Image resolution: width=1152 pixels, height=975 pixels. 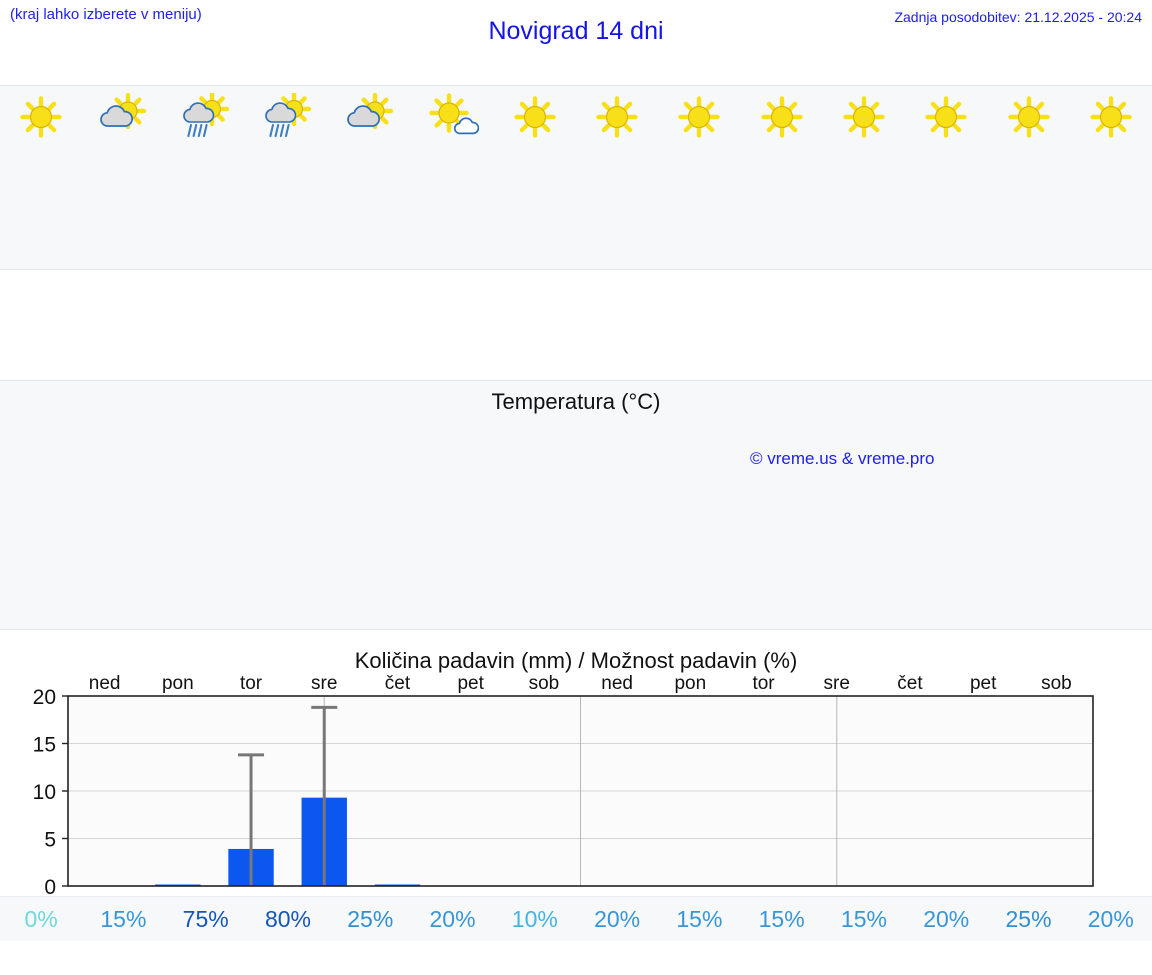 What do you see at coordinates (50, 840) in the screenshot?
I see `svg-text: 5` at bounding box center [50, 840].